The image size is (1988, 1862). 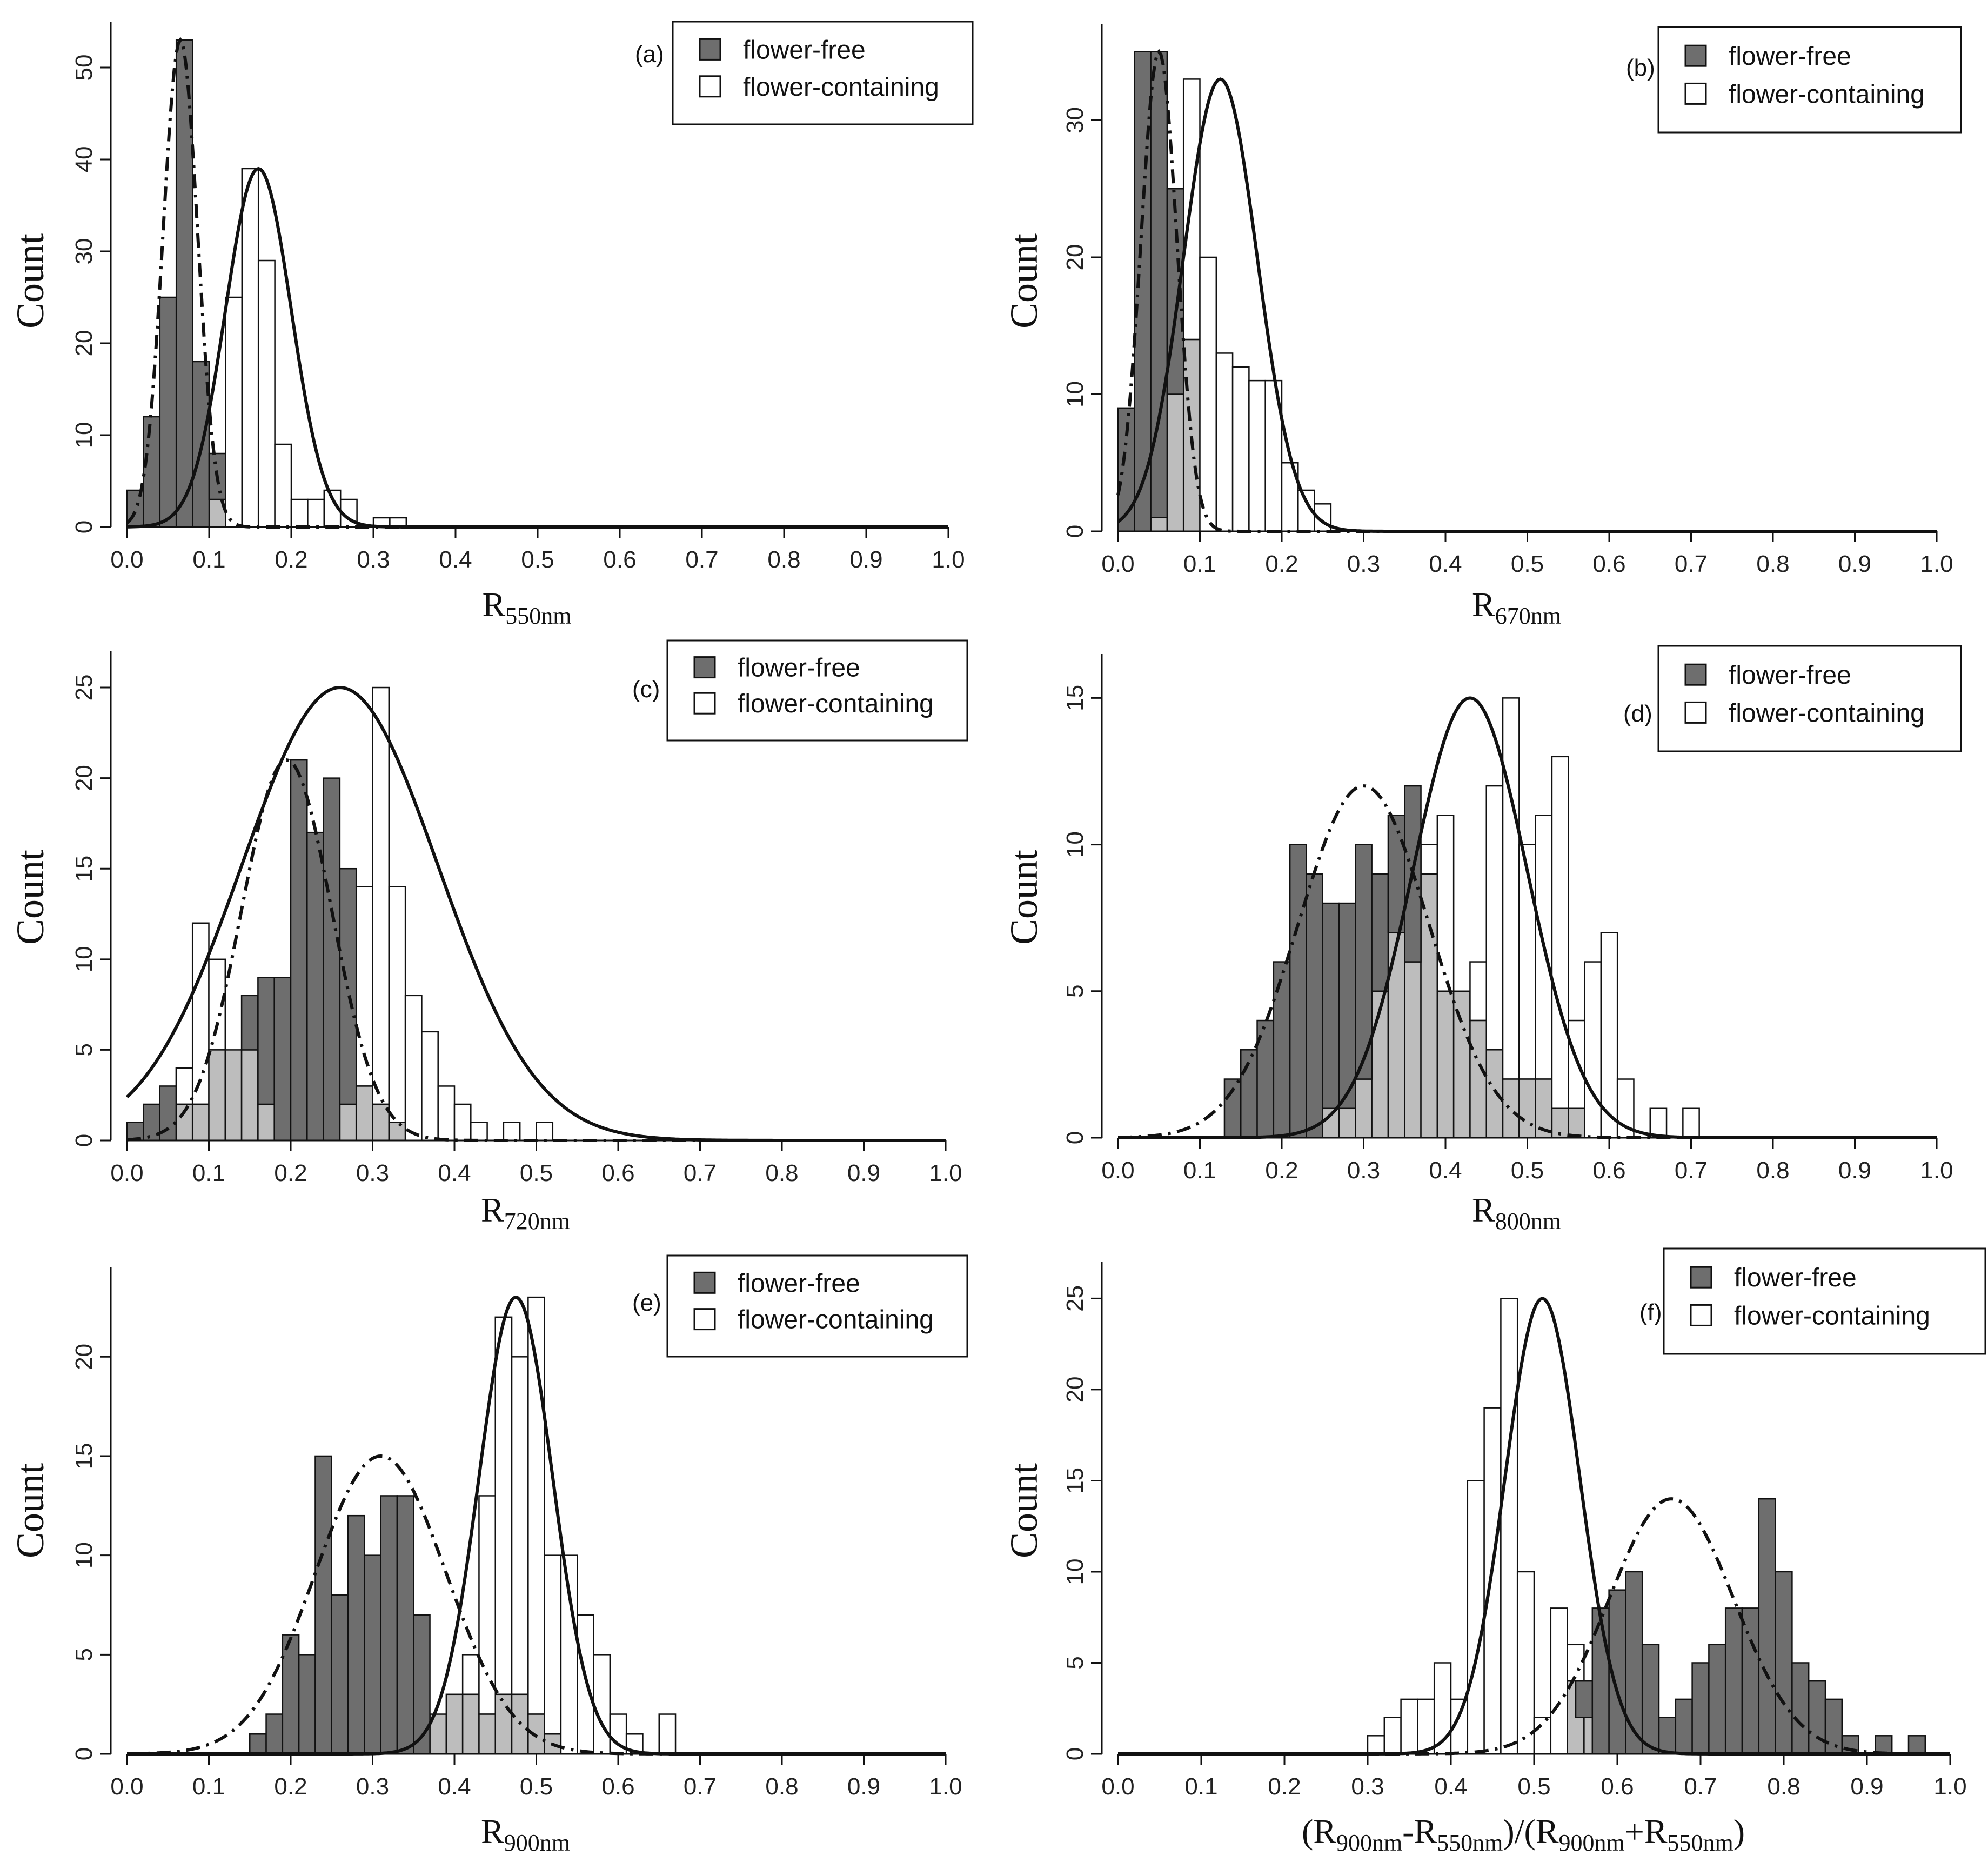 What do you see at coordinates (1319, 1831) in the screenshot?
I see `x-axis-title-part: (R` at bounding box center [1319, 1831].